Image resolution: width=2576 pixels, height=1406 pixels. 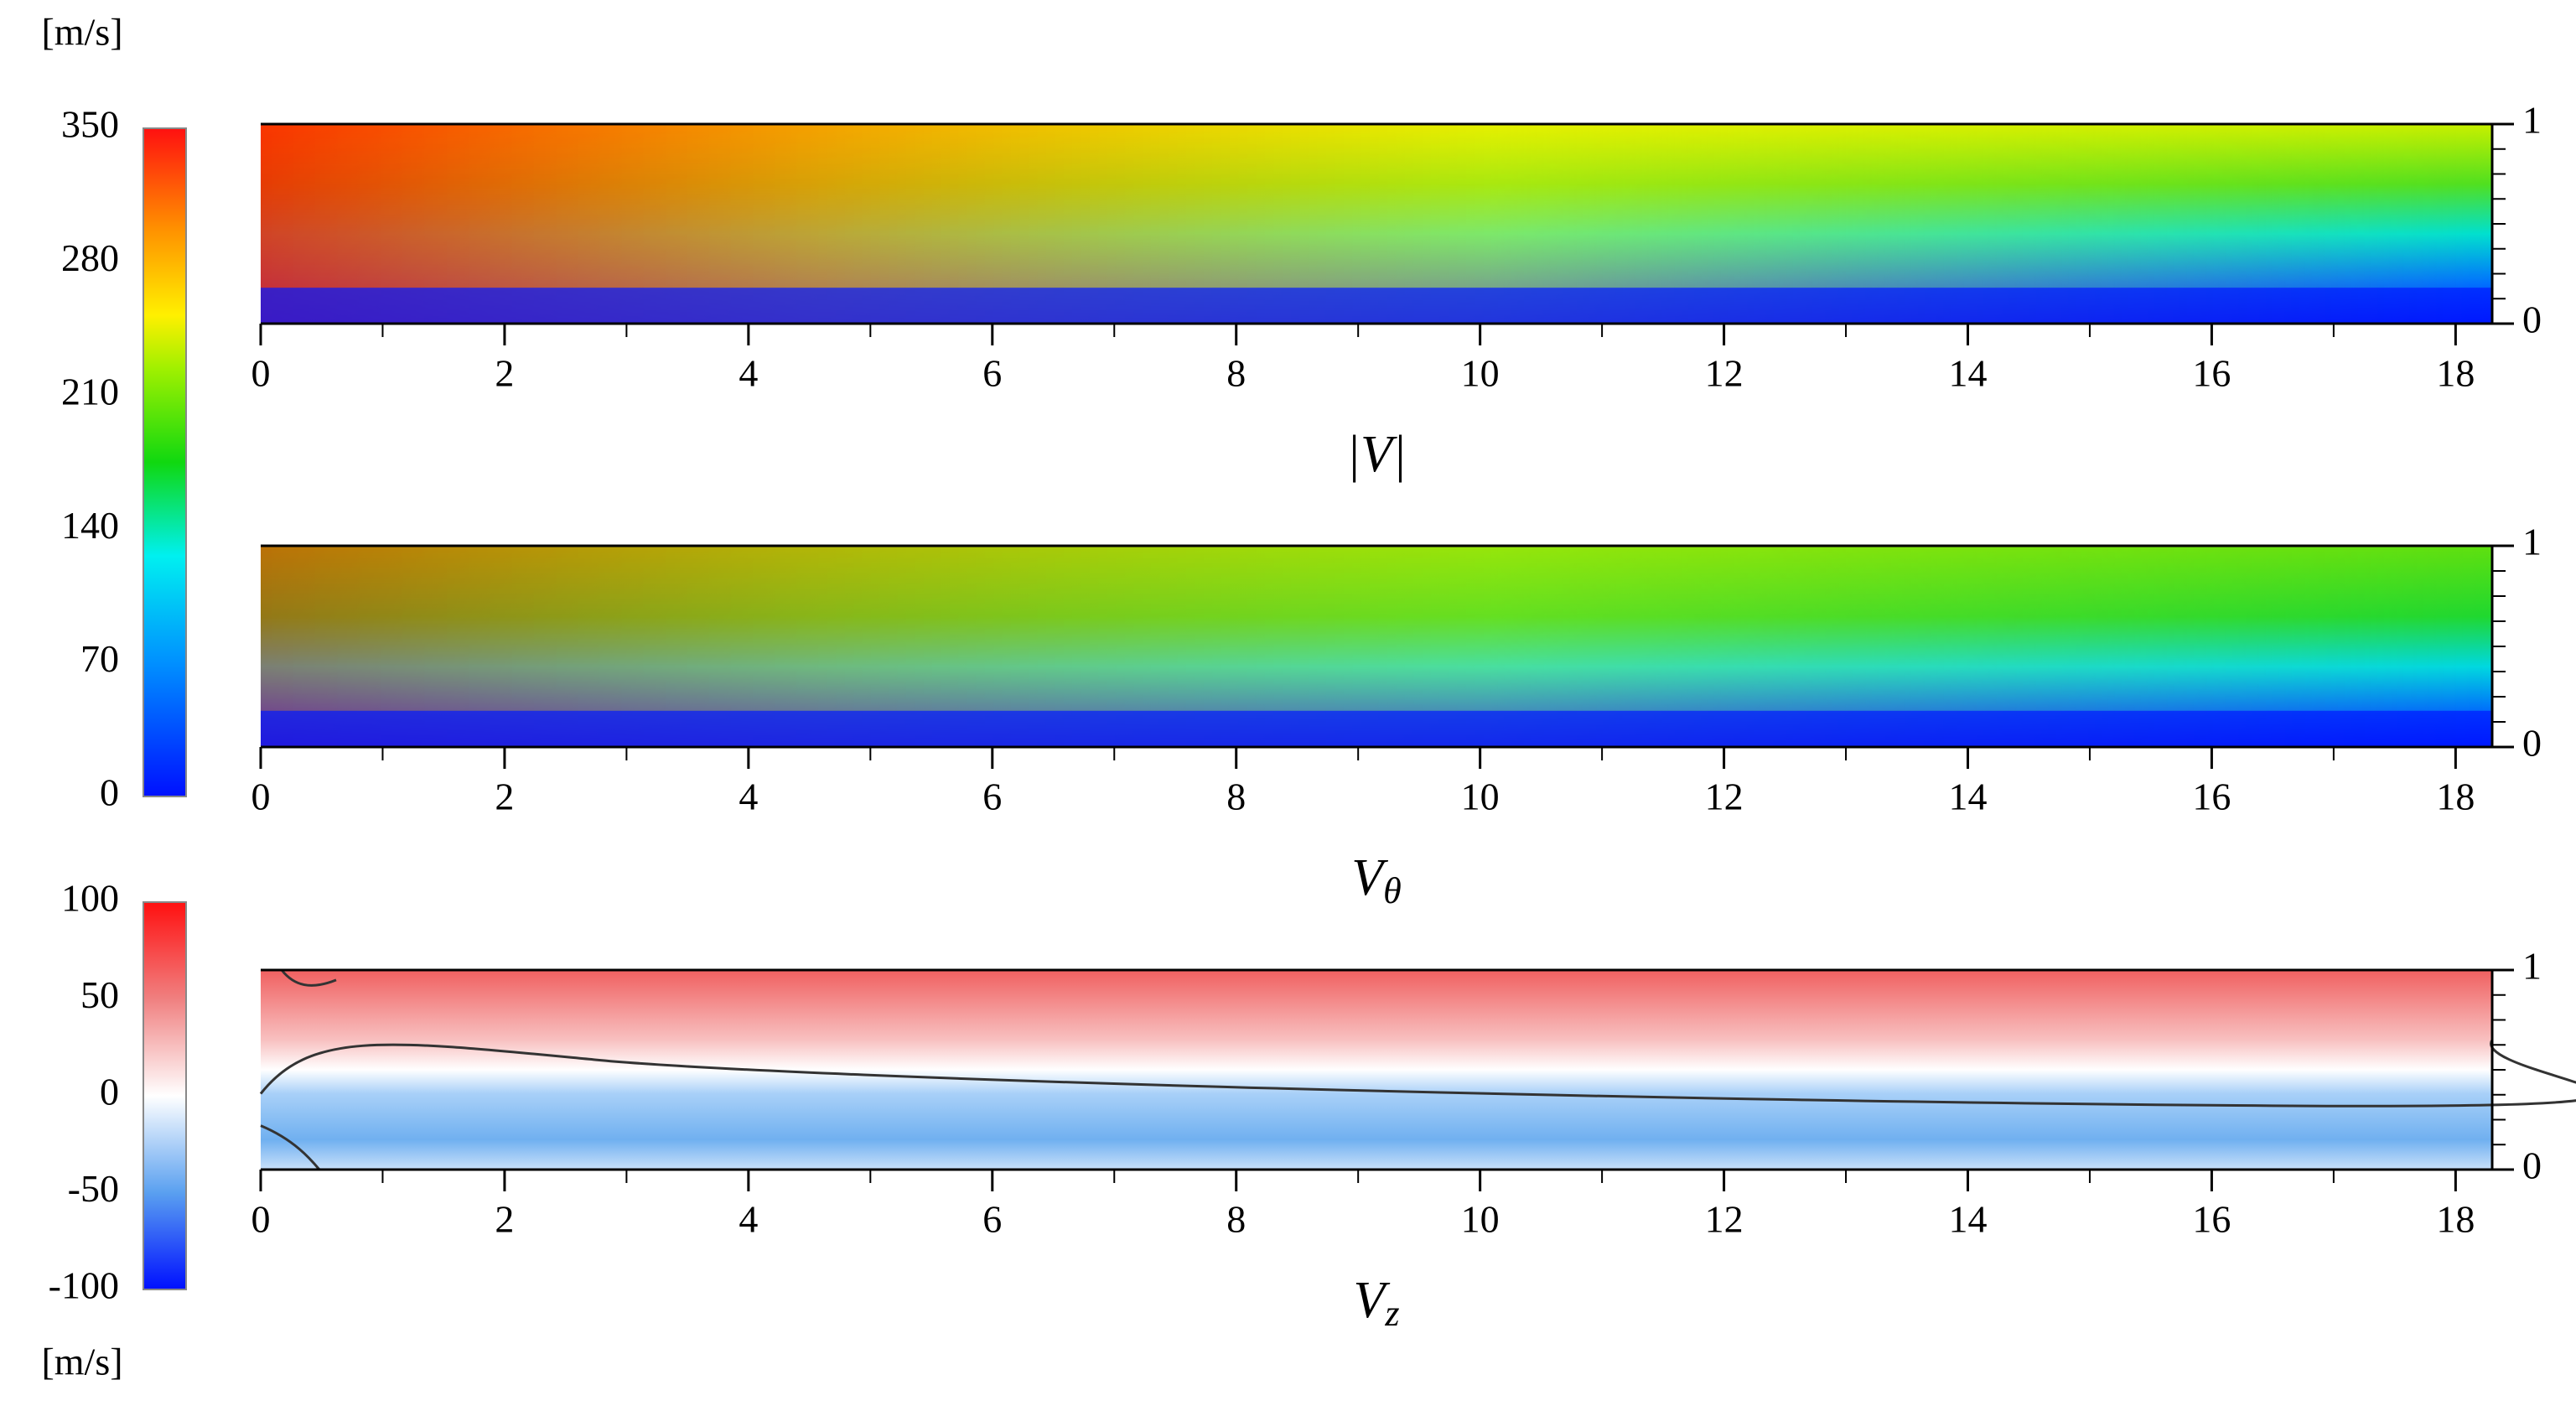 I want to click on colorbar-tick-label: 50, so click(x=99, y=994).